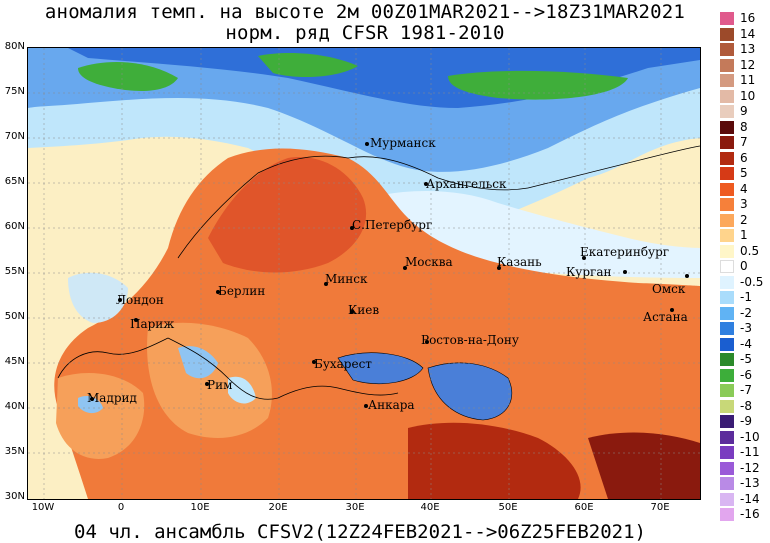 This screenshot has width=770, height=543. Describe the element at coordinates (746, 359) in the screenshot. I see `legend-label: -5` at that location.